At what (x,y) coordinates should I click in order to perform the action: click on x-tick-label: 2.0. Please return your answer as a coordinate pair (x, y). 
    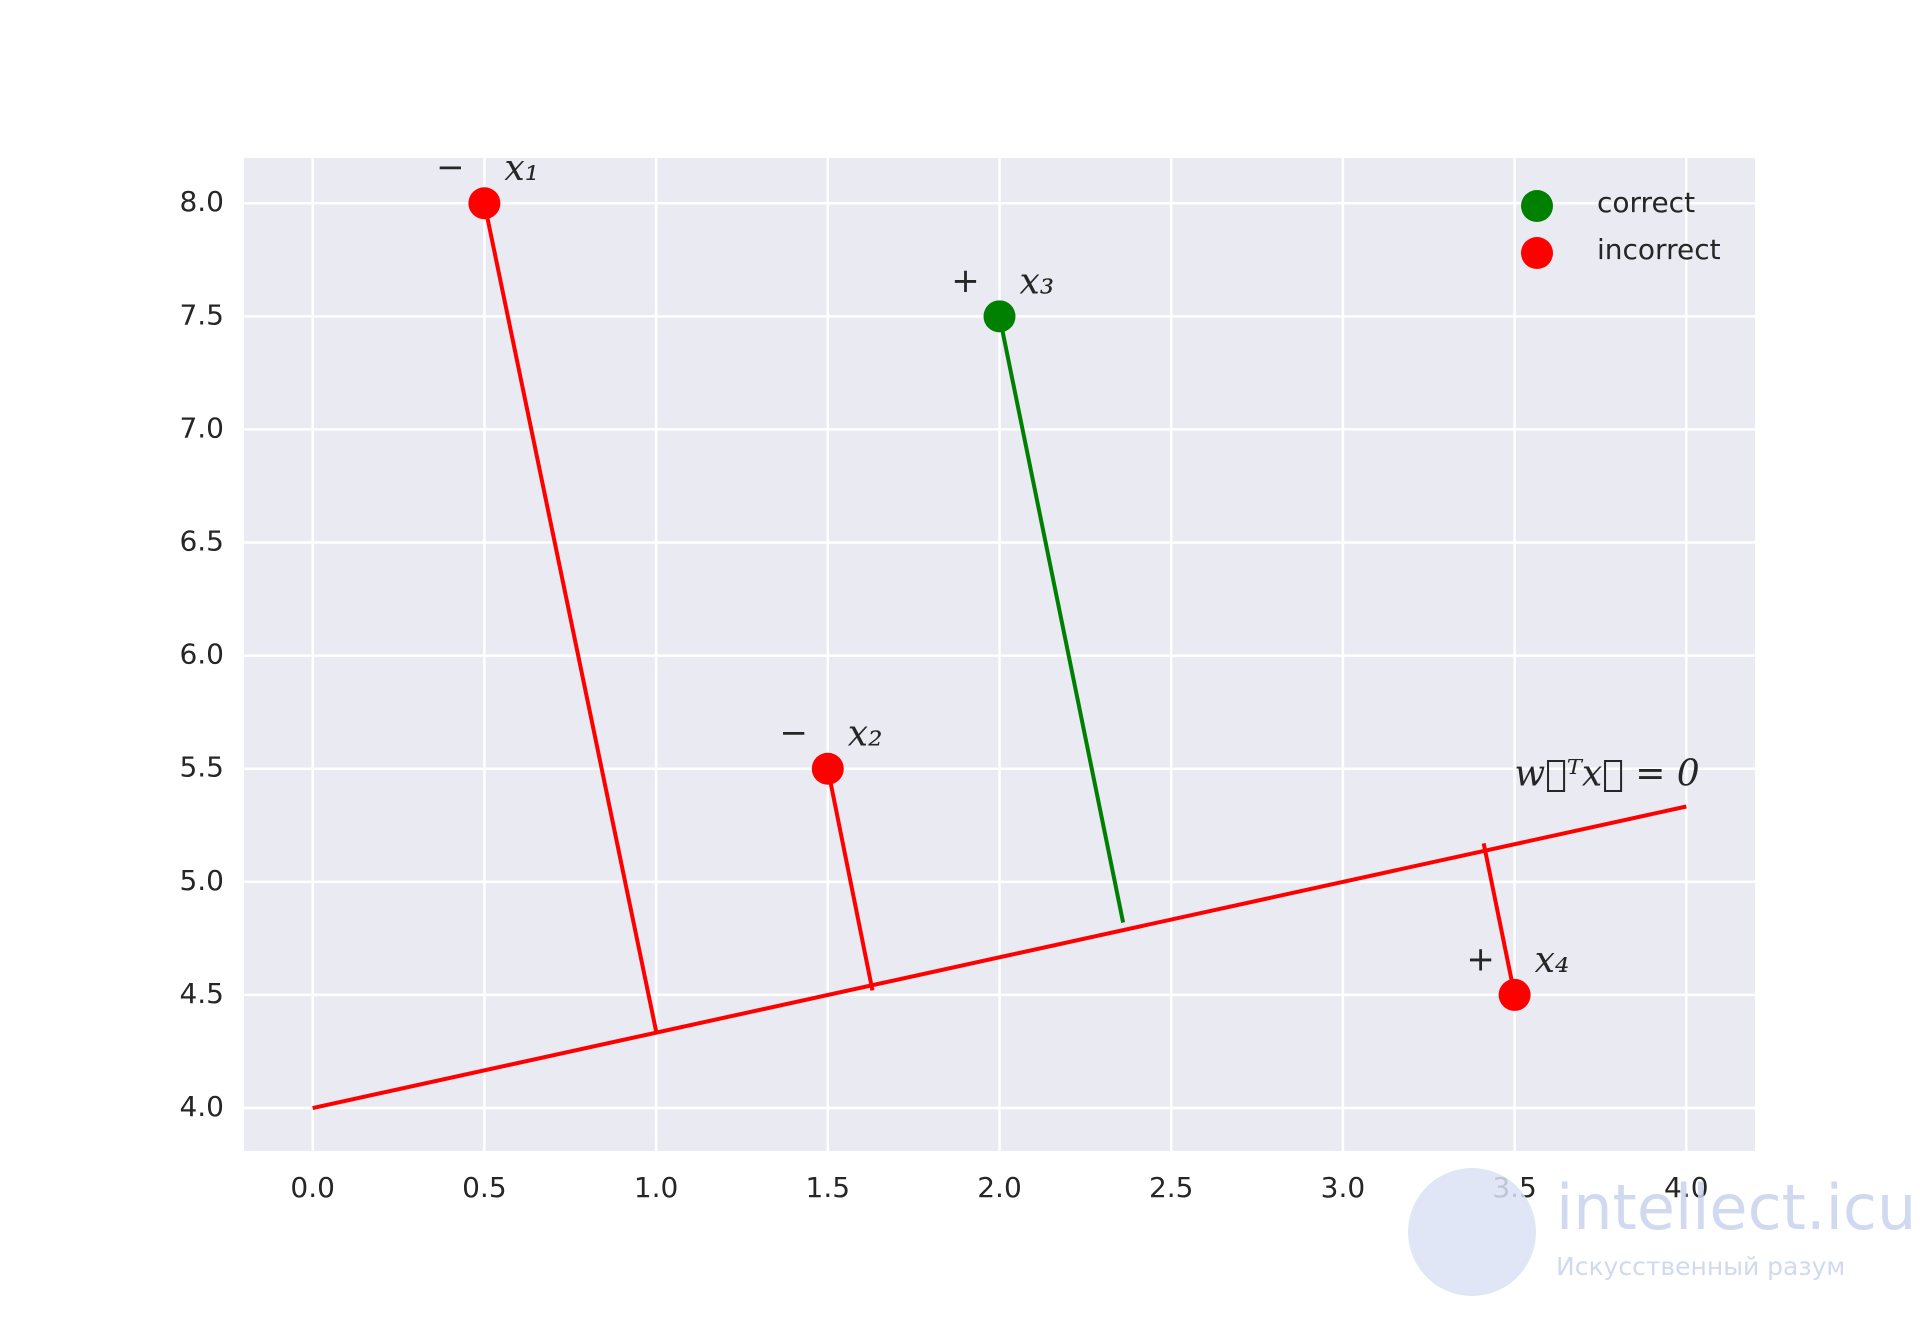
    Looking at the image, I should click on (999, 1187).